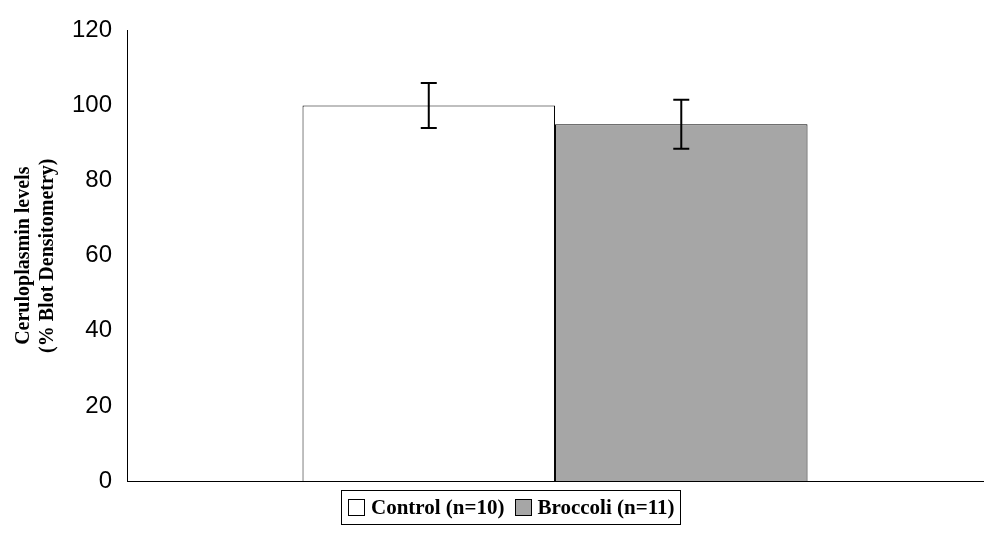 This screenshot has width=1005, height=539. Describe the element at coordinates (99, 404) in the screenshot. I see `y-tick-label: 20` at that location.